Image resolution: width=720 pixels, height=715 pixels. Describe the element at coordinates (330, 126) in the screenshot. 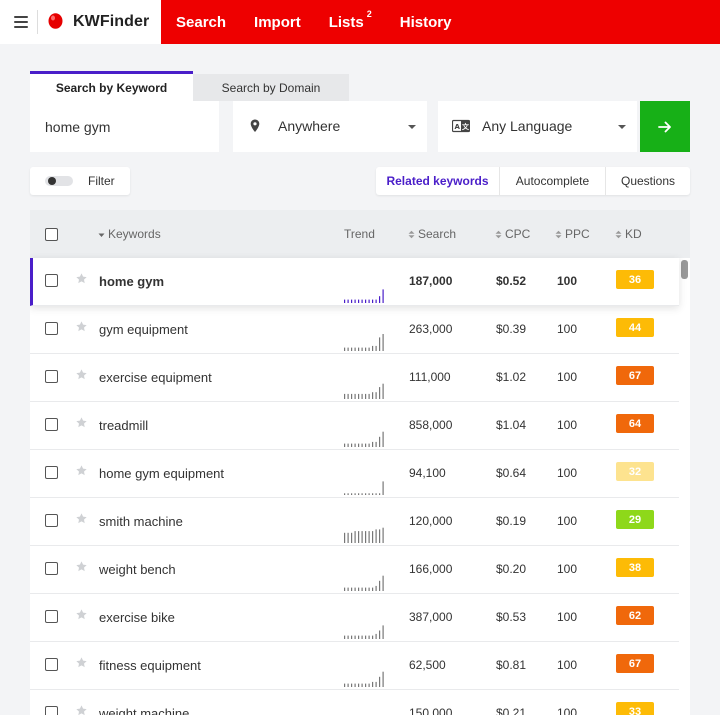

I see `location-select: Anywhere` at that location.